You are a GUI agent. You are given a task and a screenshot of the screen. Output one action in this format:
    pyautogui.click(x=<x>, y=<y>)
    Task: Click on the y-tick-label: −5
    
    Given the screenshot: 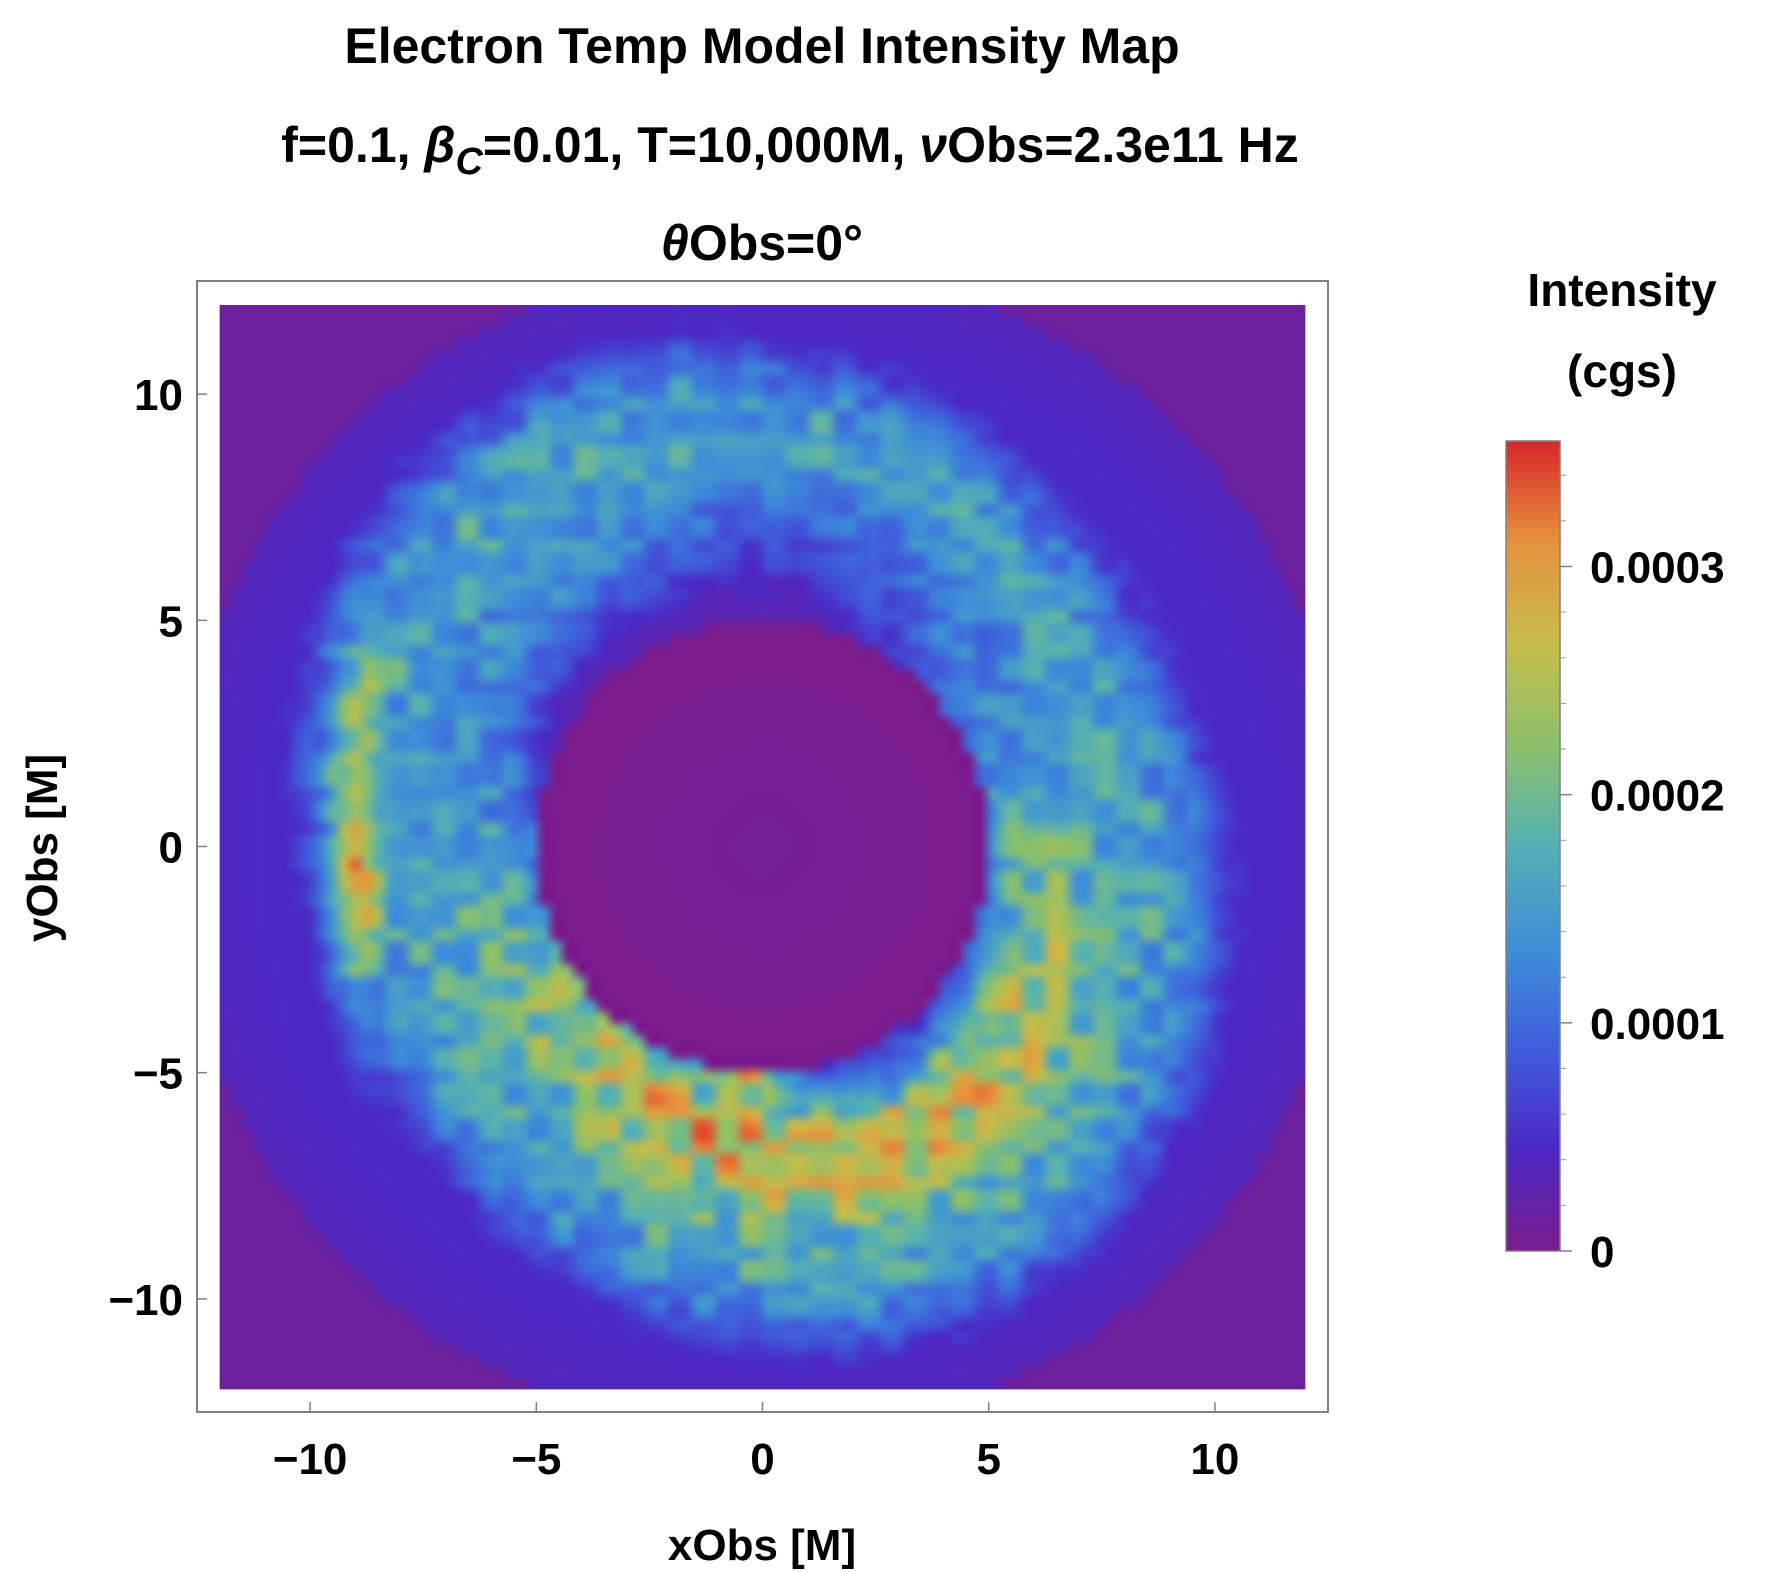 What is the action you would take?
    pyautogui.click(x=158, y=1074)
    